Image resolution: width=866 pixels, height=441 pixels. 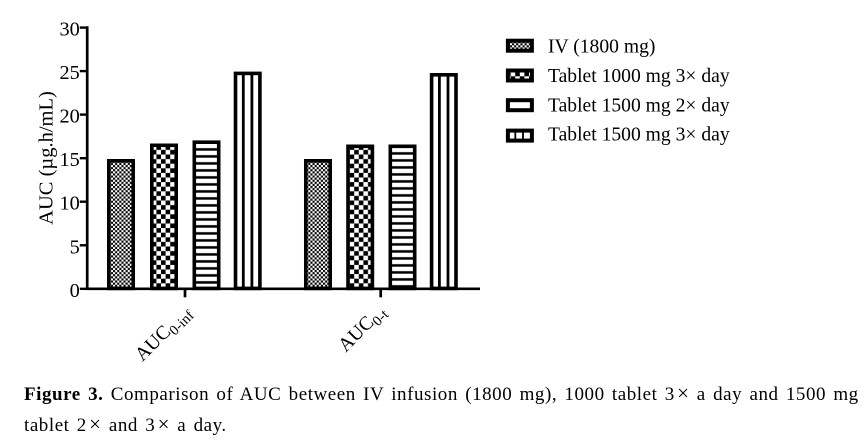 What do you see at coordinates (75, 291) in the screenshot?
I see `svg-text: 0` at bounding box center [75, 291].